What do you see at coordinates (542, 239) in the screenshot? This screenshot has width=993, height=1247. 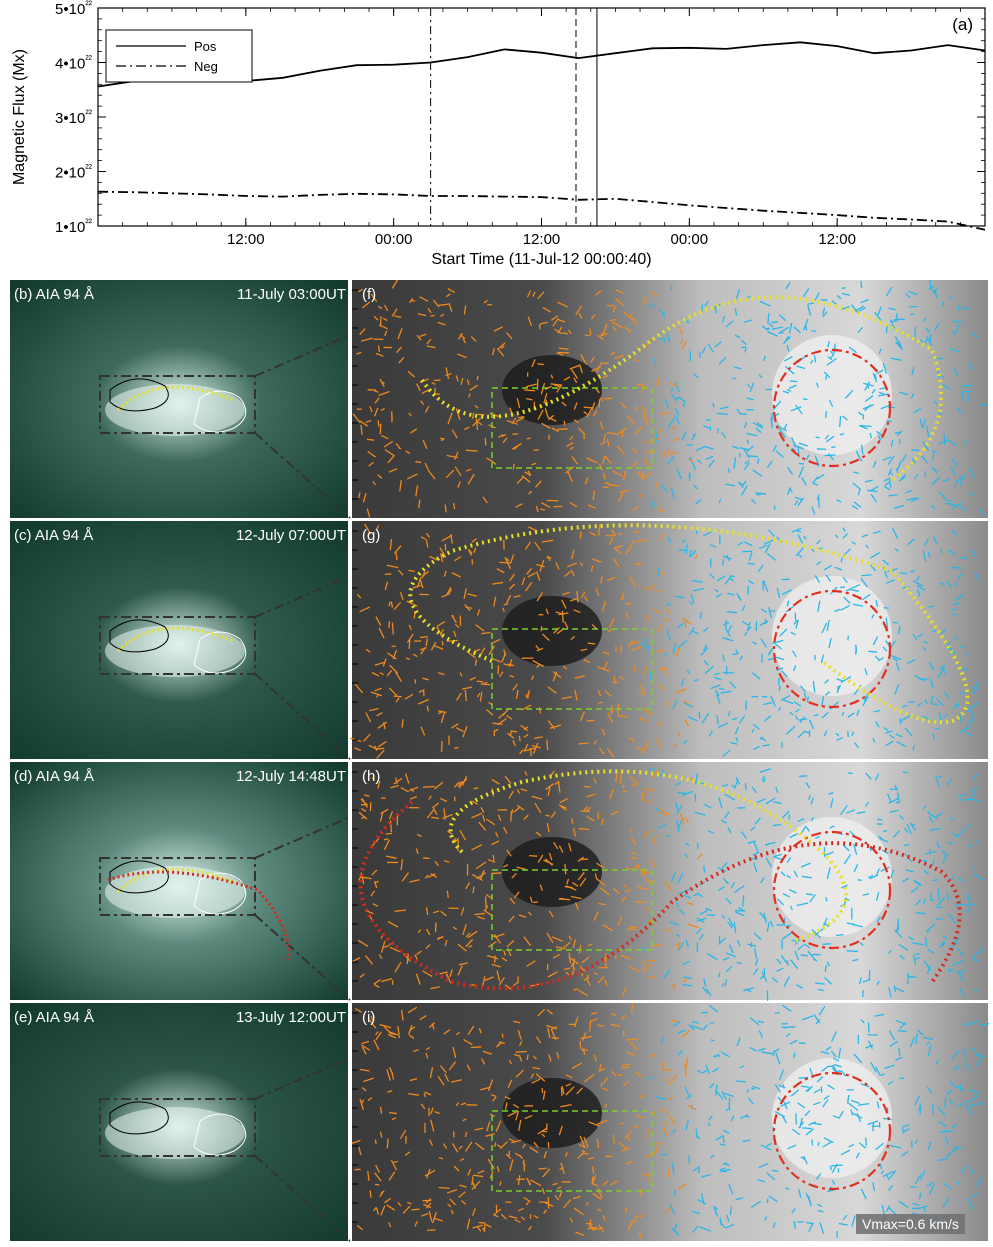 I see `x-tick-label: 12:00` at bounding box center [542, 239].